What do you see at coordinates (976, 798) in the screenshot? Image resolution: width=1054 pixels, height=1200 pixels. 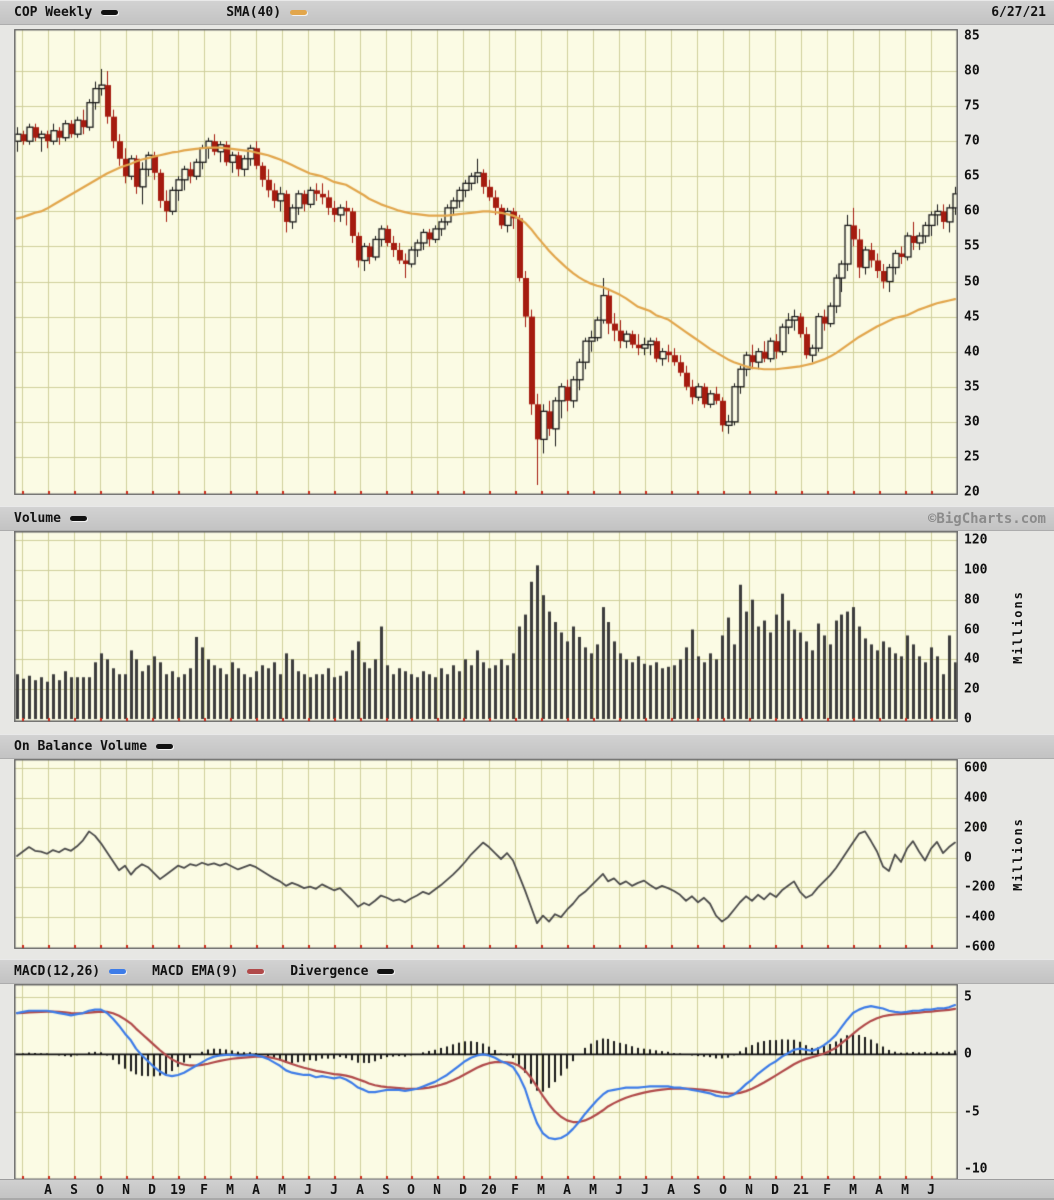 I see `obv-tick-label: 400` at bounding box center [976, 798].